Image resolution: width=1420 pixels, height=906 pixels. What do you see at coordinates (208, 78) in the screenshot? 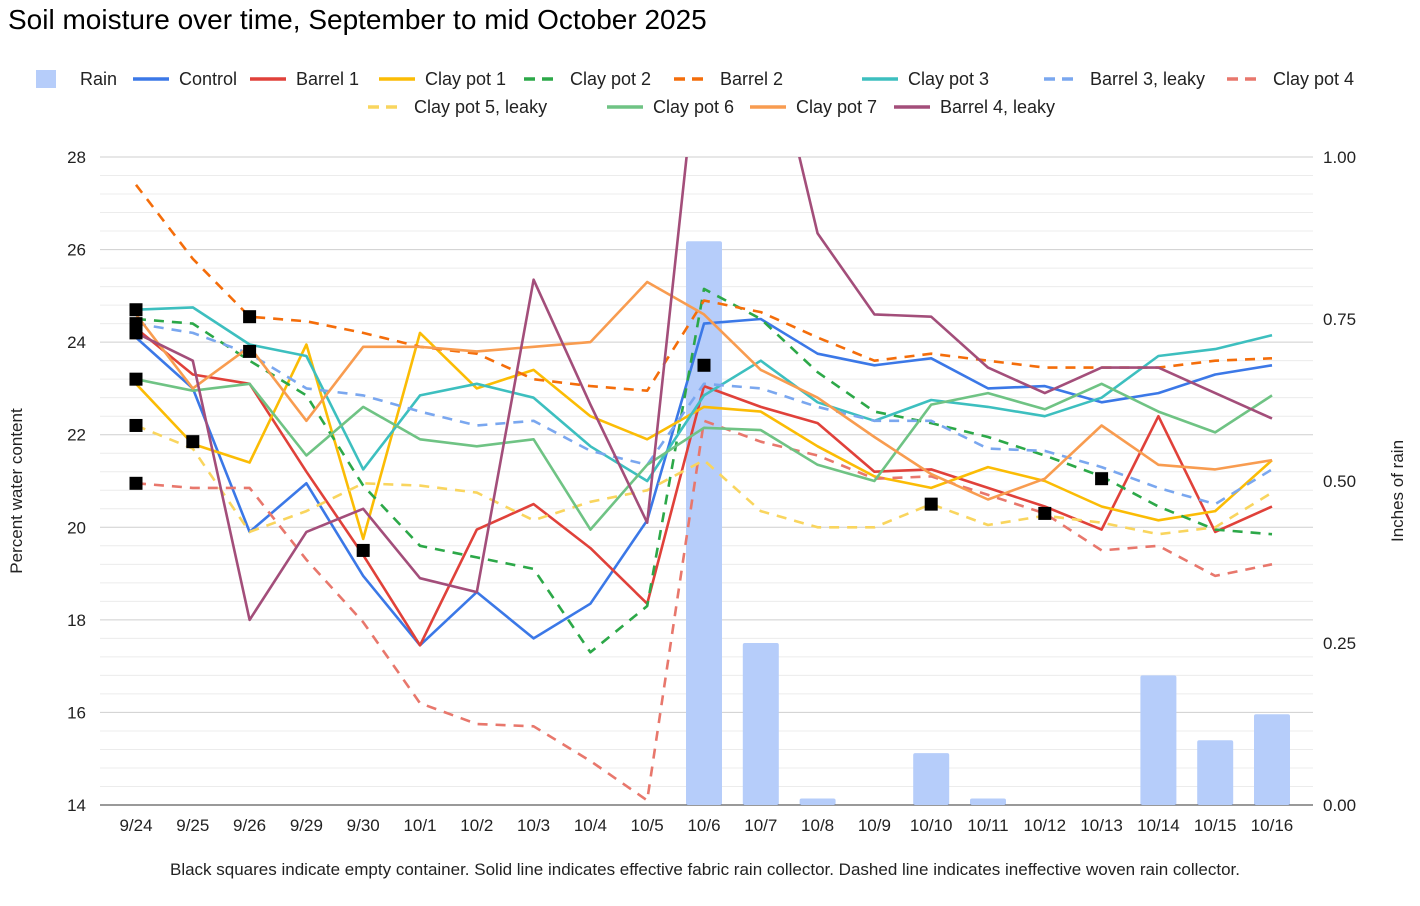
I see `legend-label: Control` at bounding box center [208, 78].